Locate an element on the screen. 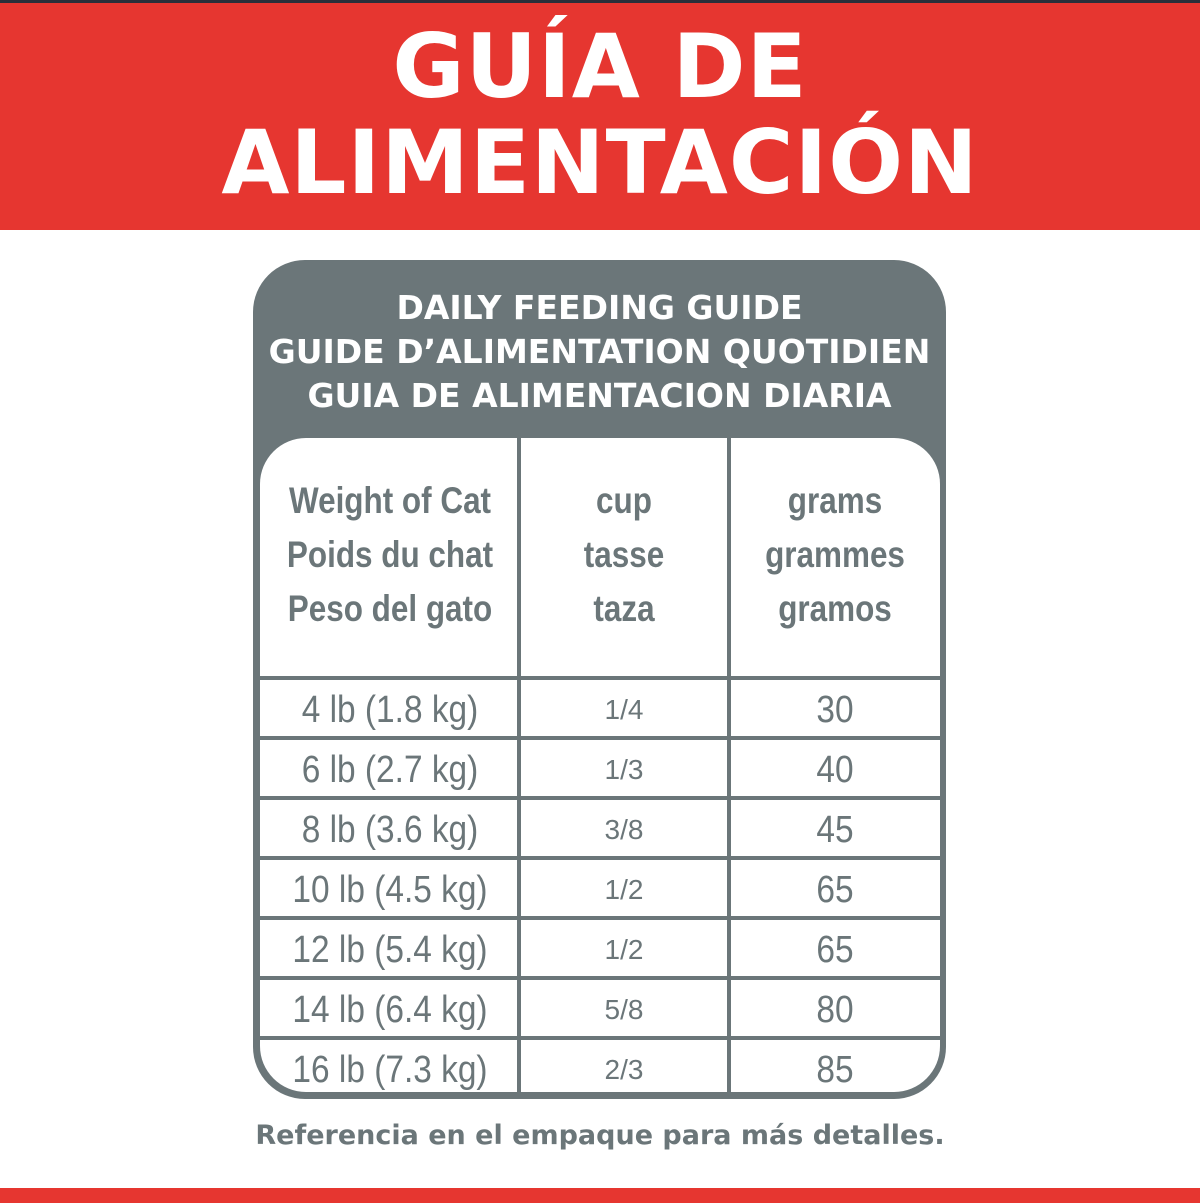 The height and width of the screenshot is (1203, 1200). card-title-en: DAILY FEEDING GUIDE is located at coordinates (599, 307).